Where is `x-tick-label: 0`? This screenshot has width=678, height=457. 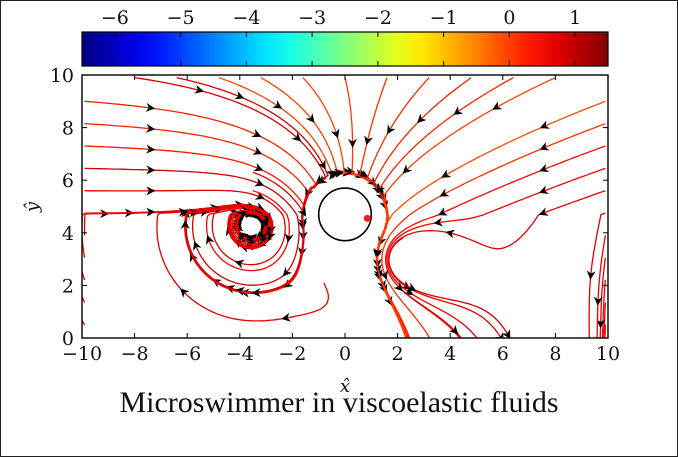
x-tick-label: 0 is located at coordinates (345, 354).